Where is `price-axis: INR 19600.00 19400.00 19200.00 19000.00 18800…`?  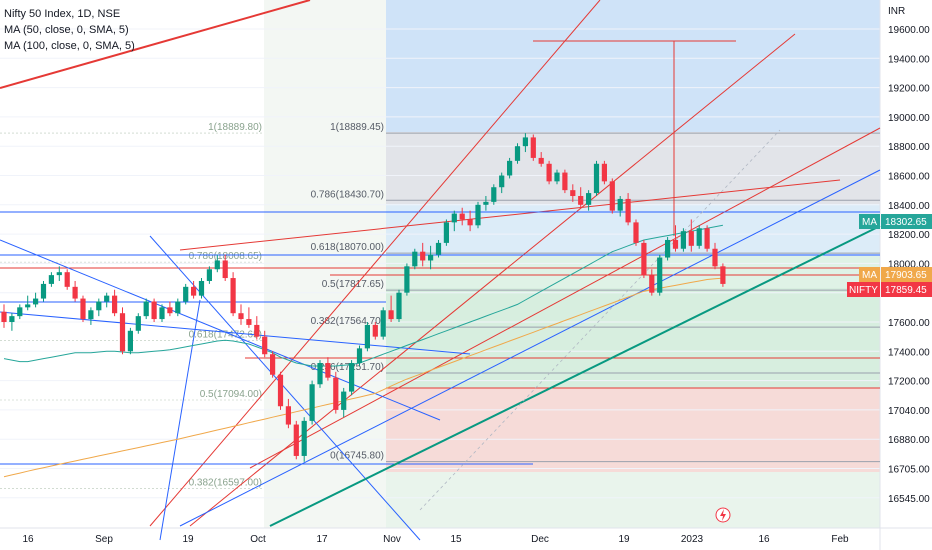 price-axis: INR 19600.00 19400.00 19200.00 19000.00 18800… is located at coordinates (909, 255).